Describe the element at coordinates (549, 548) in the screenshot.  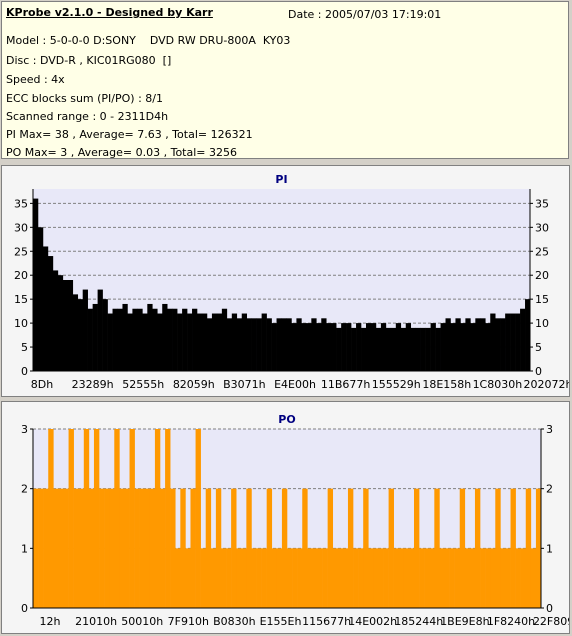
I see `y-tick-label-right: 1` at that location.